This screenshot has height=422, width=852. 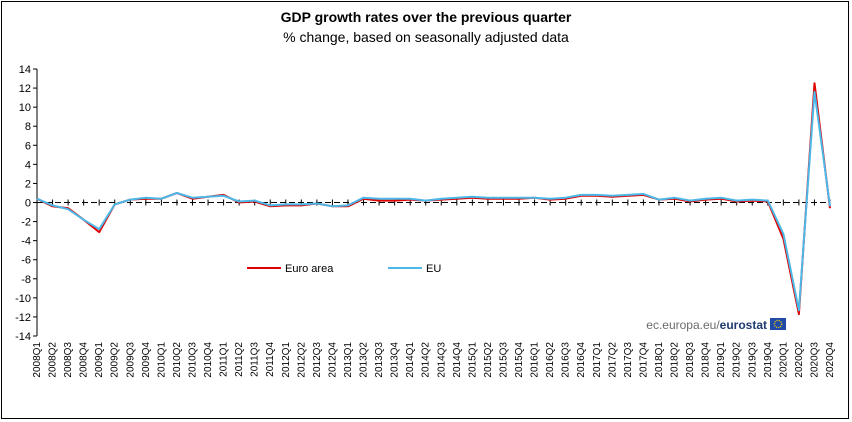 What do you see at coordinates (270, 359) in the screenshot?
I see `x-tick-label: 2011Q4` at bounding box center [270, 359].